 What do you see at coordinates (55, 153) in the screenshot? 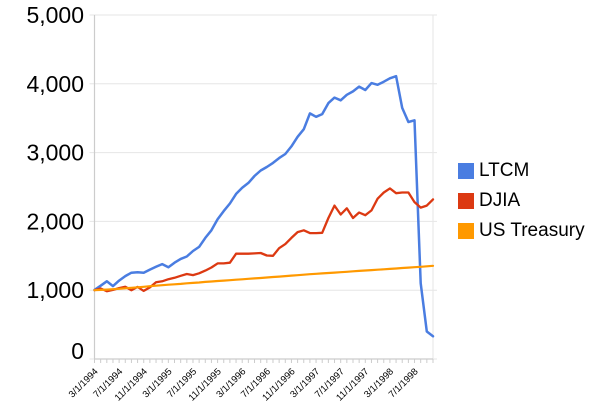
I see `y-axis-label: 3,000` at bounding box center [55, 153].